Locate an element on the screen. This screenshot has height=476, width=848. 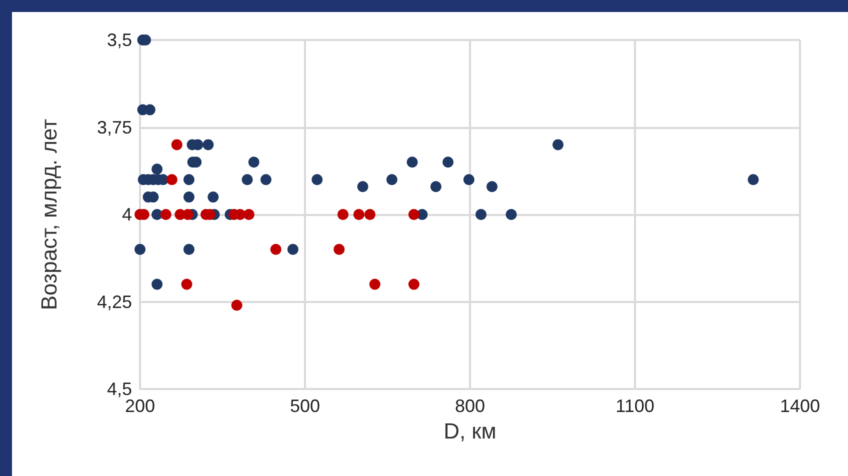
x-tick-label: 800 is located at coordinates (470, 406).